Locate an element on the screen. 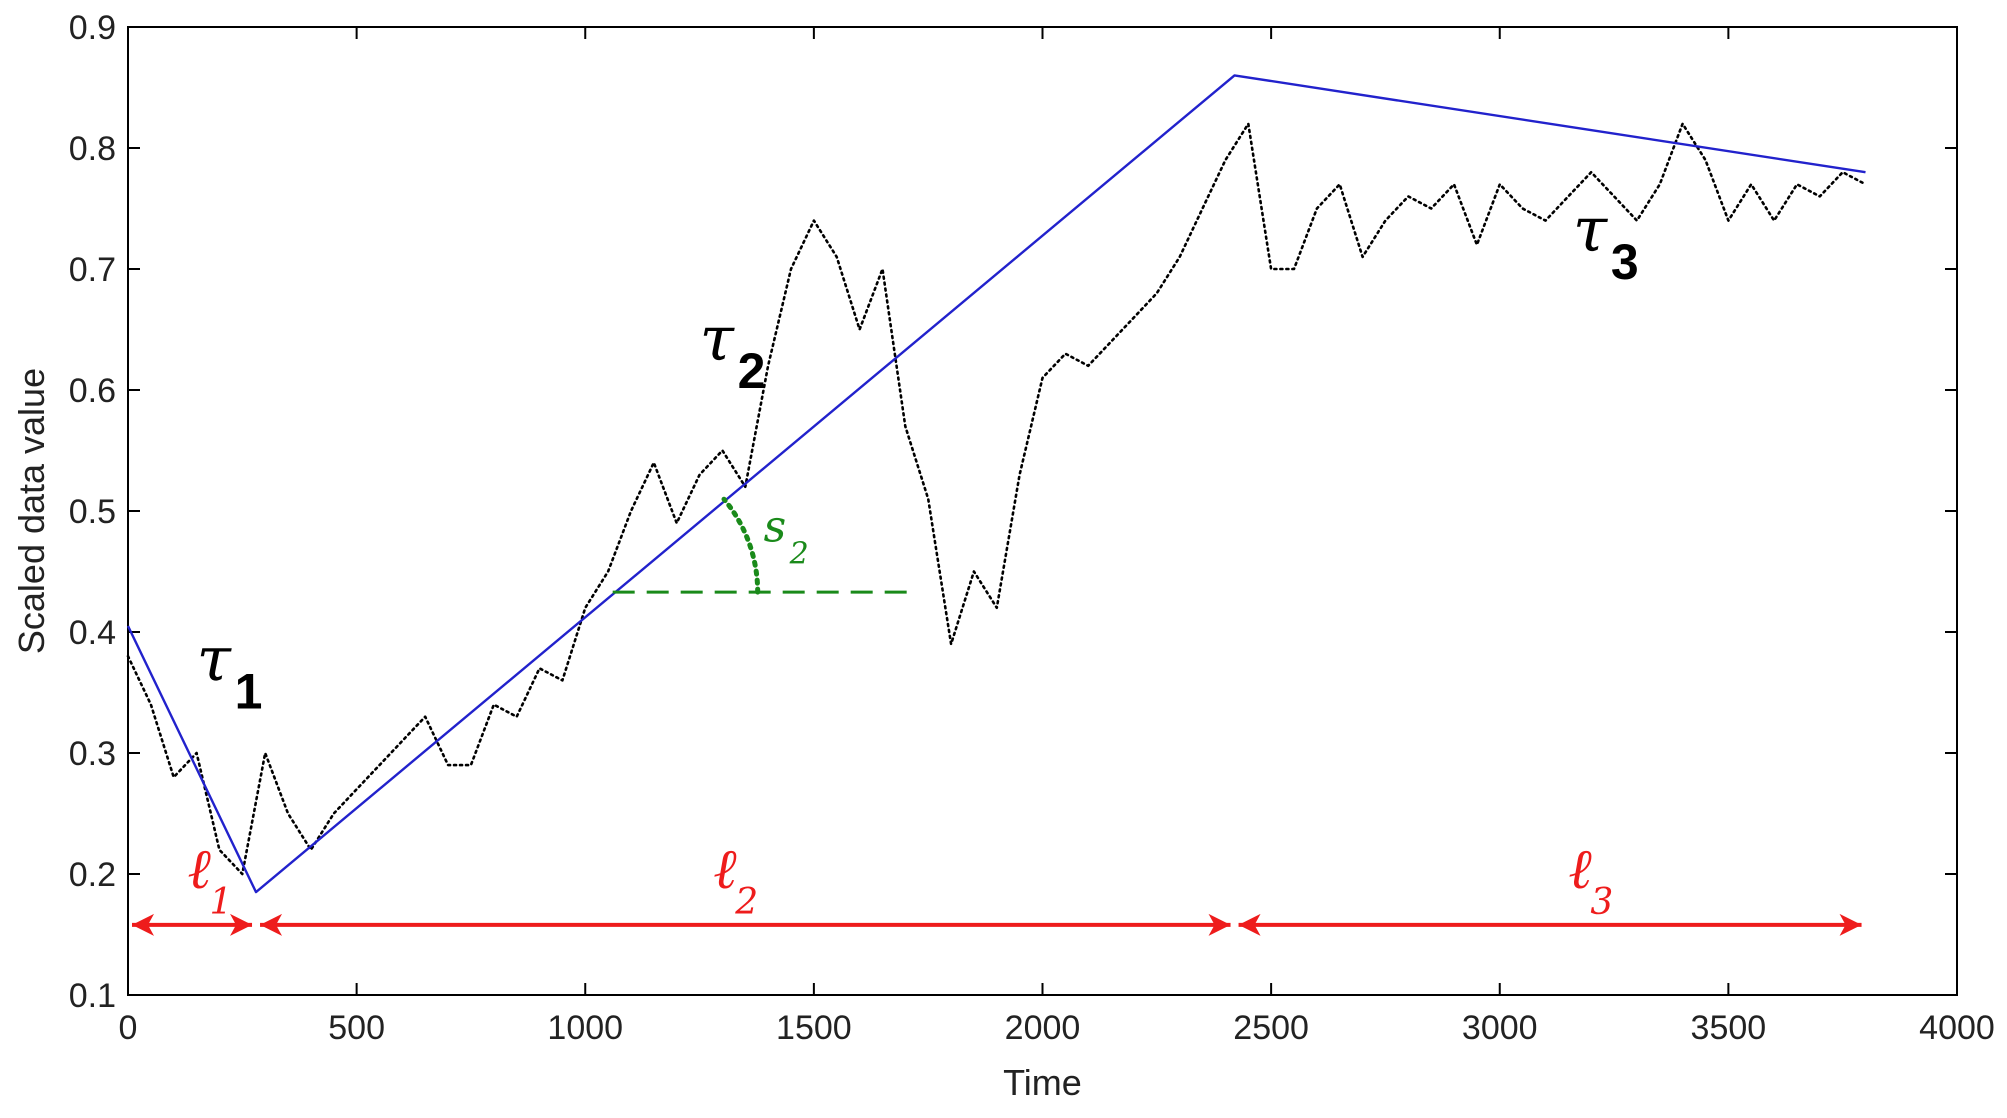  x-tick-label: 500 is located at coordinates (356, 1028).